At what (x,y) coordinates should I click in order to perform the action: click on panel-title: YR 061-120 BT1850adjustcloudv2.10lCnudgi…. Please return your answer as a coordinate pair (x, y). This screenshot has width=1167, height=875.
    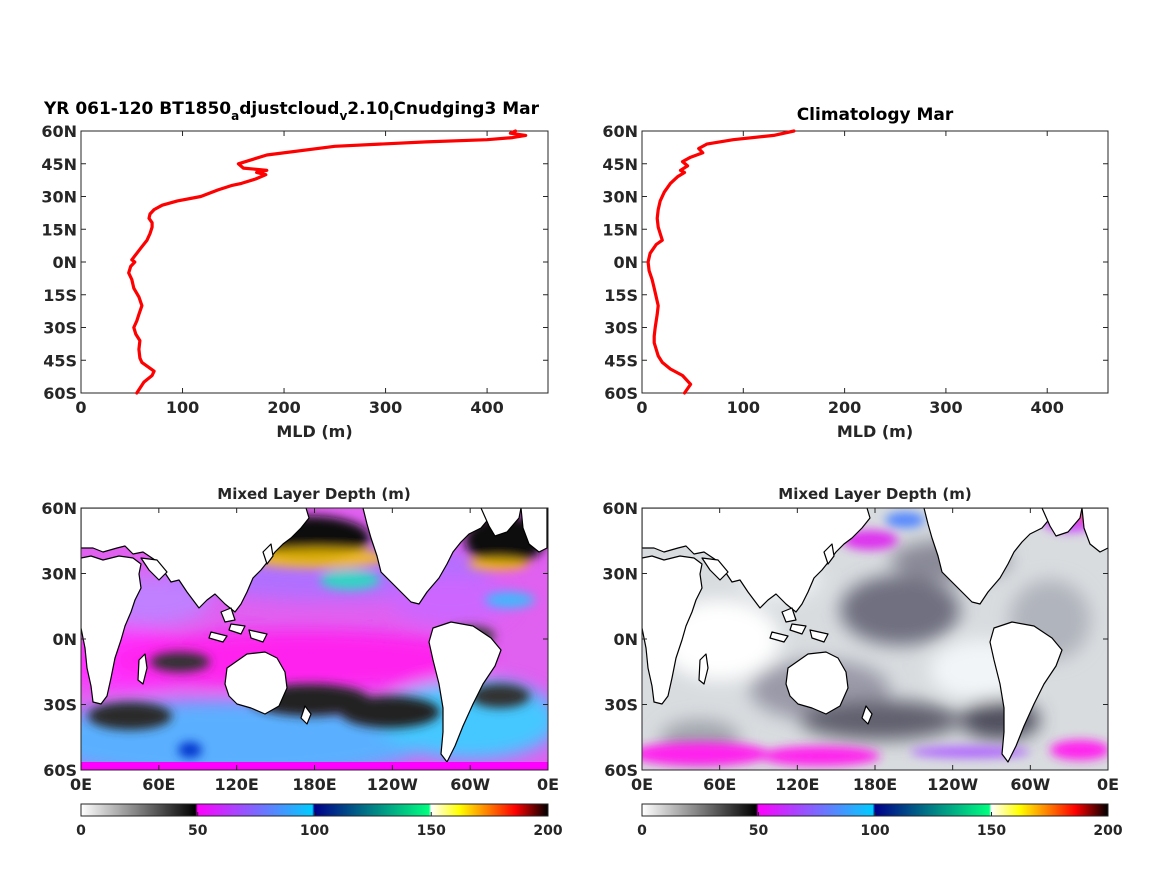
    Looking at the image, I should click on (291, 111).